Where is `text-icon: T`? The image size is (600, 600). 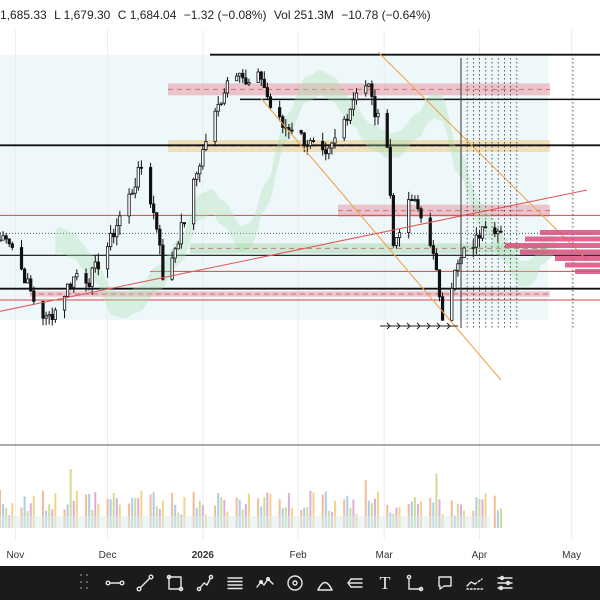 text-icon: T is located at coordinates (385, 582).